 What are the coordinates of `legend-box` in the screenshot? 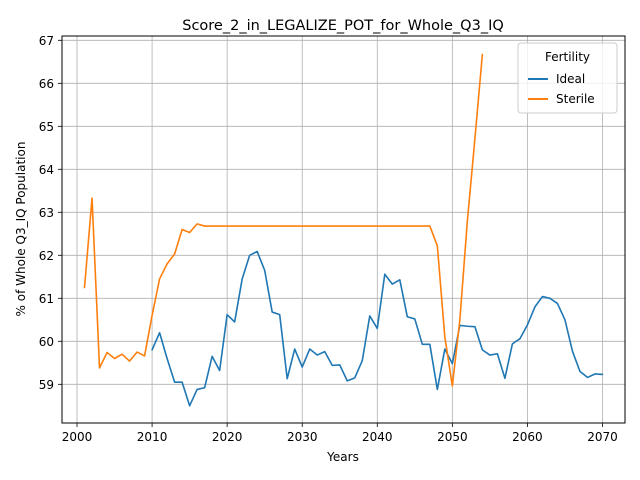 It's located at (567, 78).